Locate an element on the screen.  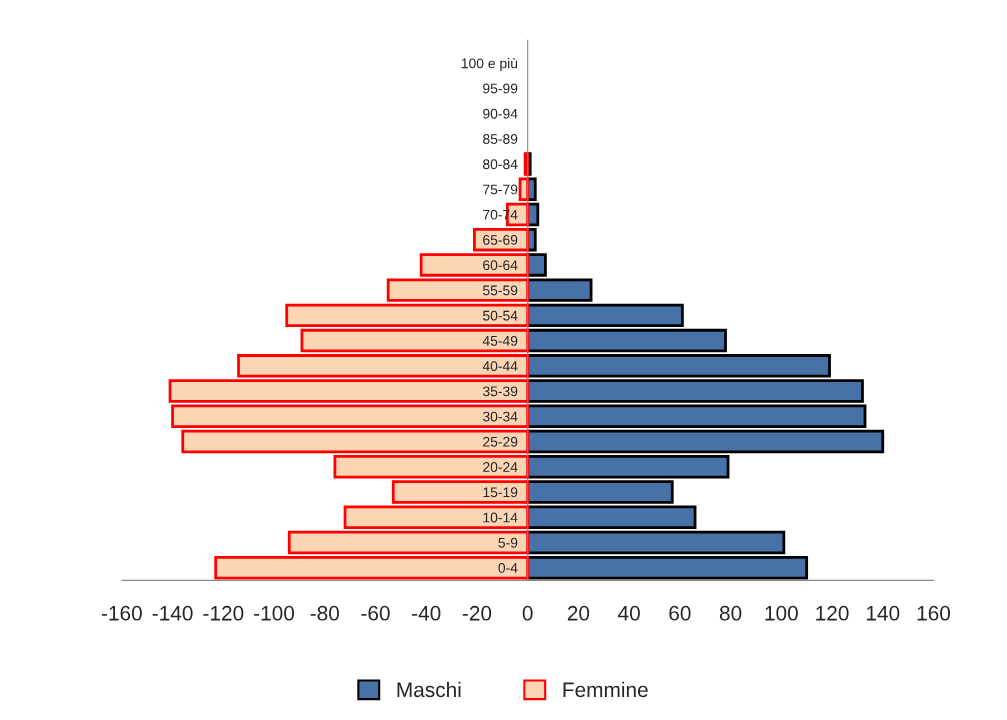
x-tick-label: -140 is located at coordinates (172, 613).